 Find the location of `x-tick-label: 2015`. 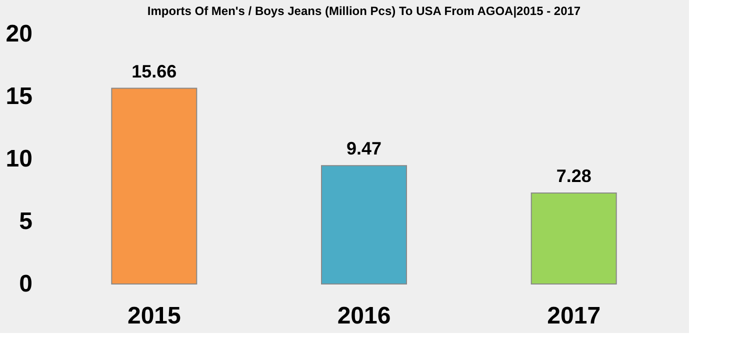

x-tick-label: 2015 is located at coordinates (154, 316).